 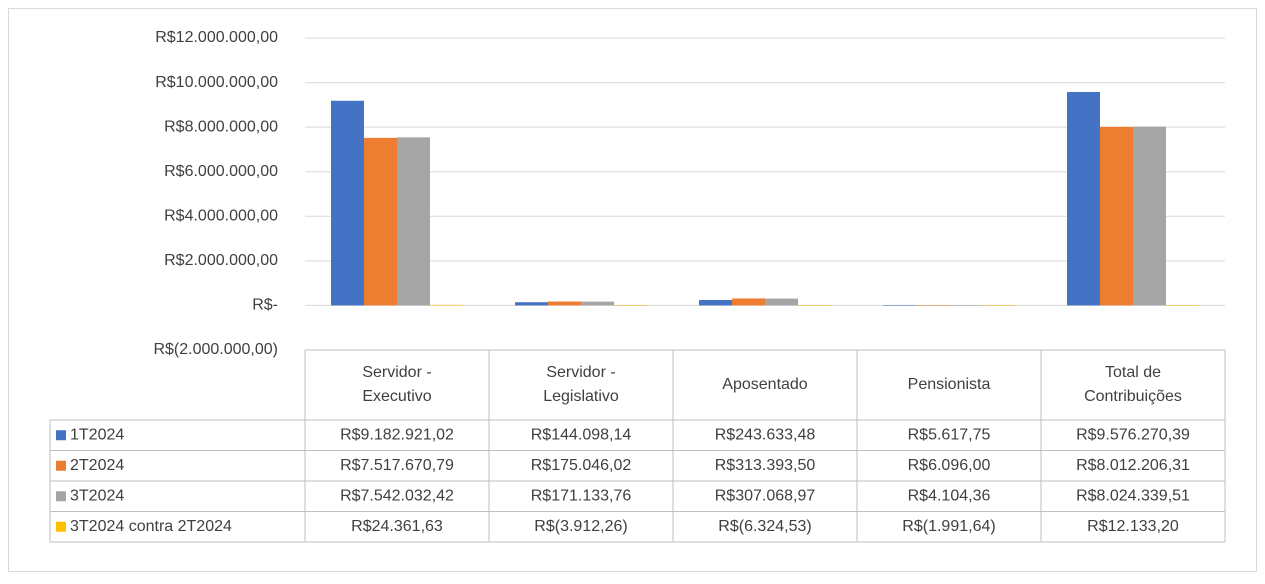 What do you see at coordinates (581, 384) in the screenshot?
I see `x-tick-label: Servidor -Legislativo` at bounding box center [581, 384].